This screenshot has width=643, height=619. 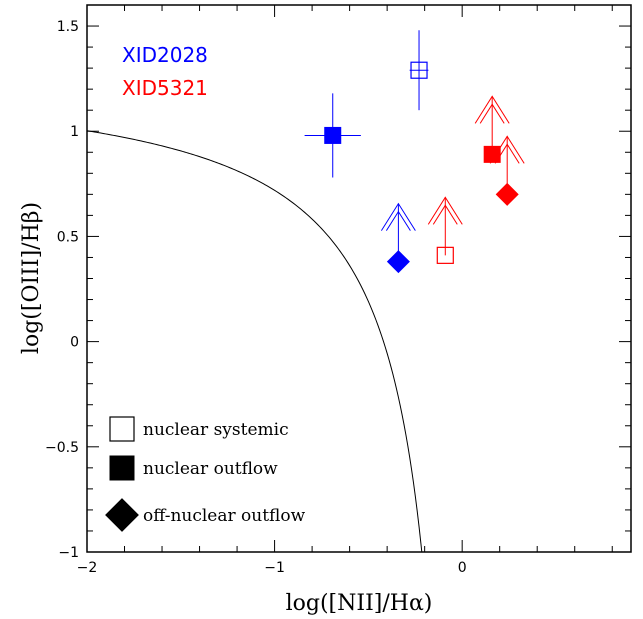 I want to click on target-label-xid5321: XID5321, so click(x=165, y=88).